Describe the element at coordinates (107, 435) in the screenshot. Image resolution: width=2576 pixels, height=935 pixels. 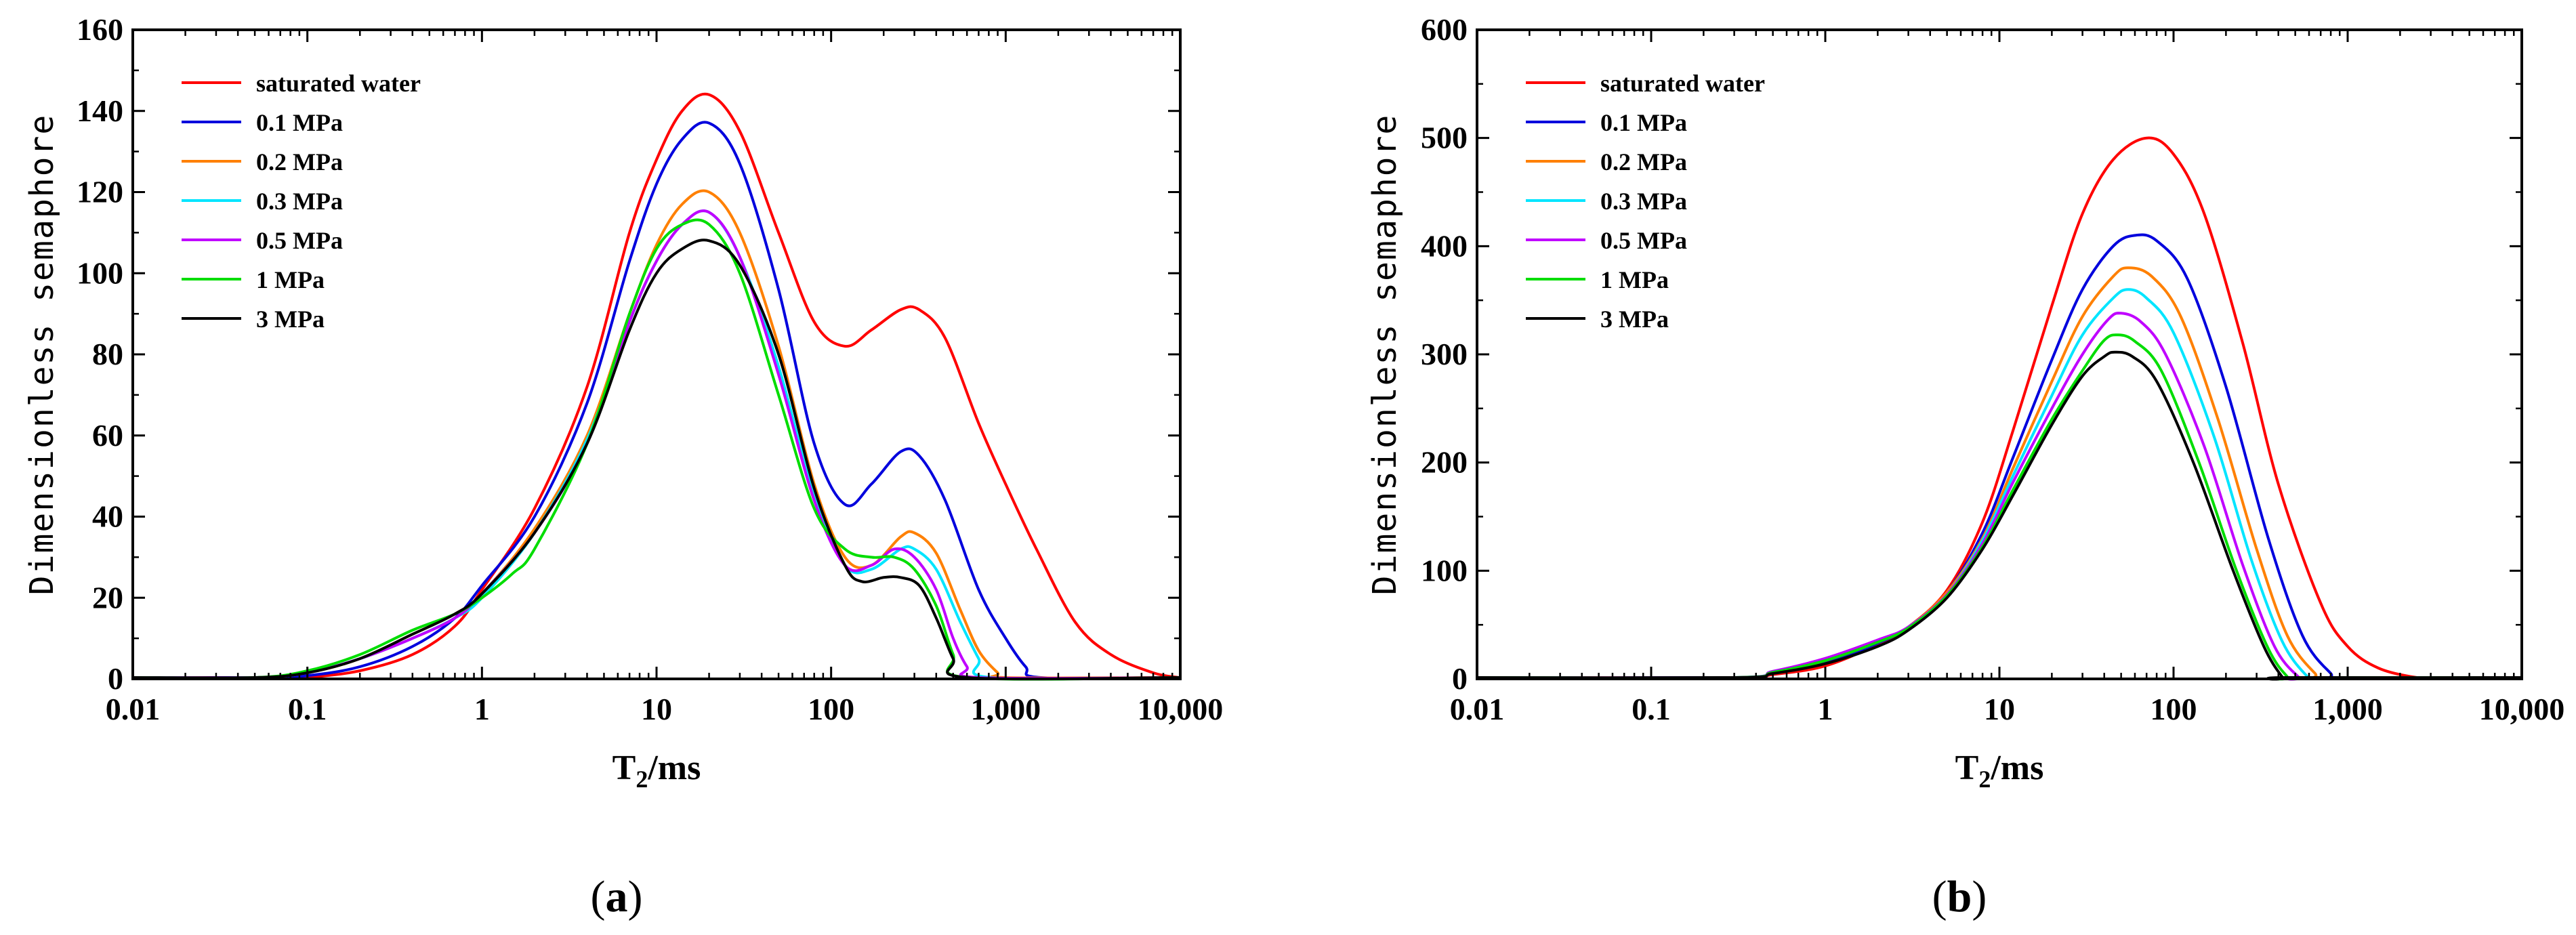
I see `panel-a-y-tick-label: 60` at that location.